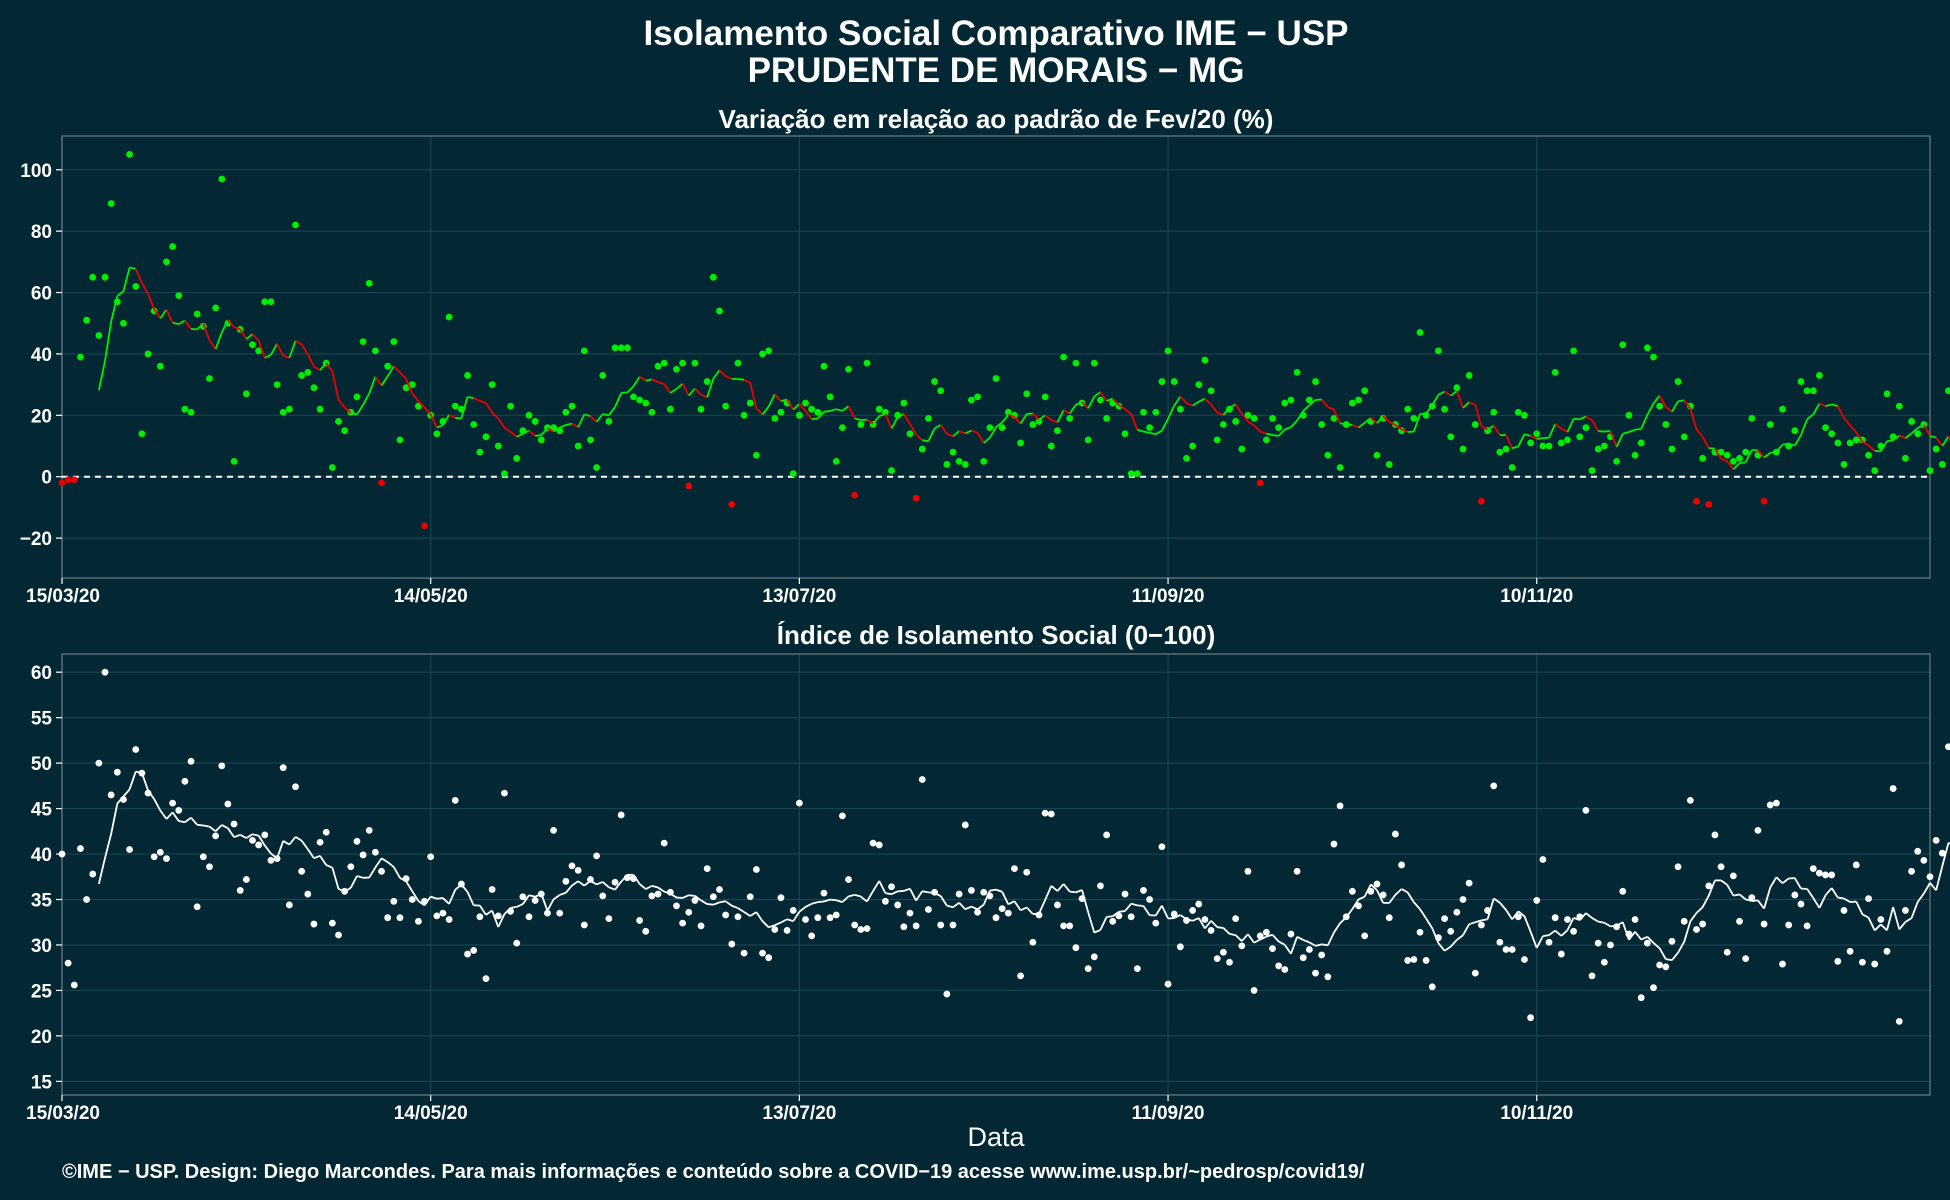  I want to click on x-tick-label: 14/05/20, so click(431, 596).